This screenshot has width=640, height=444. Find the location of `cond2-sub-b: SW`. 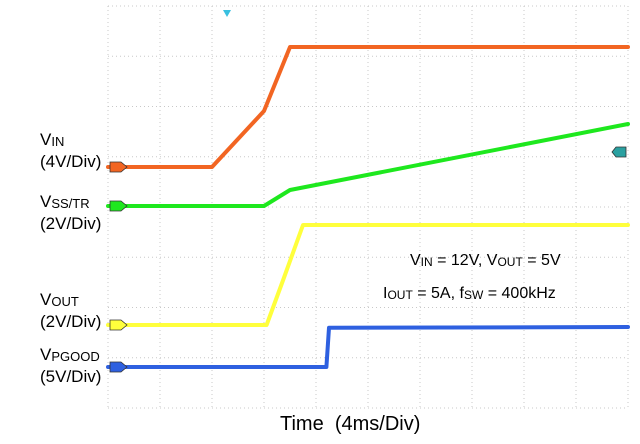

cond2-sub-b: SW is located at coordinates (473, 295).